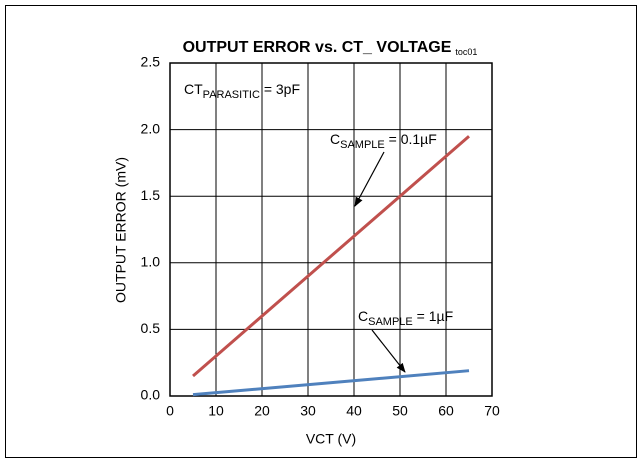 The height and width of the screenshot is (463, 642). I want to click on x-tick-label: 40, so click(354, 411).